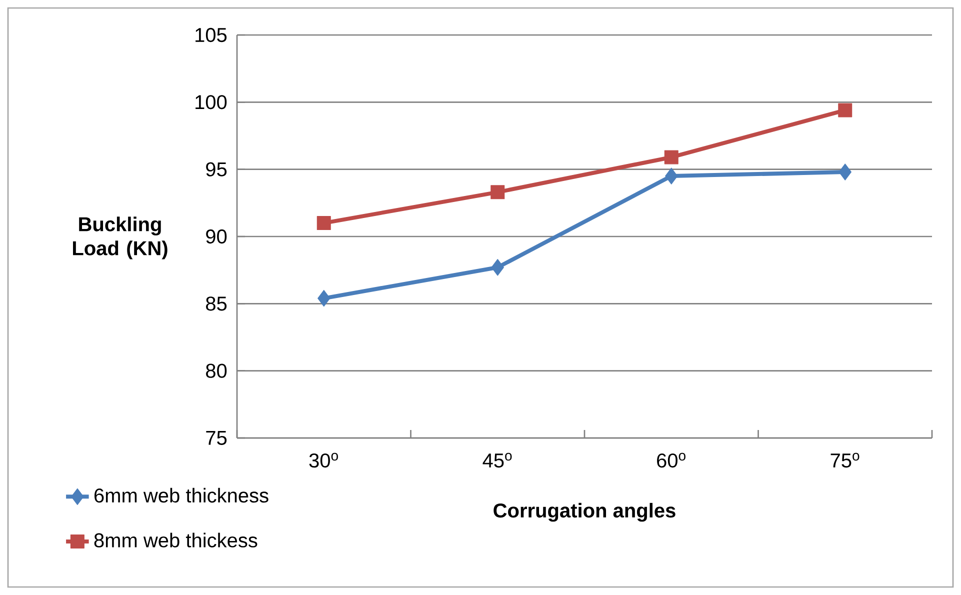 This screenshot has height=595, width=961. Describe the element at coordinates (216, 438) in the screenshot. I see `y-tick-label: 75` at that location.